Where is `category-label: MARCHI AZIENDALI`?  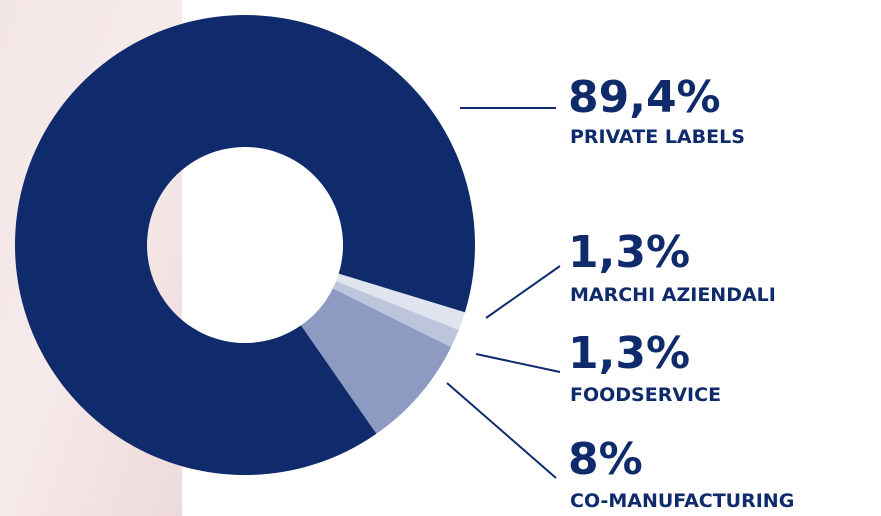 category-label: MARCHI AZIENDALI is located at coordinates (673, 295).